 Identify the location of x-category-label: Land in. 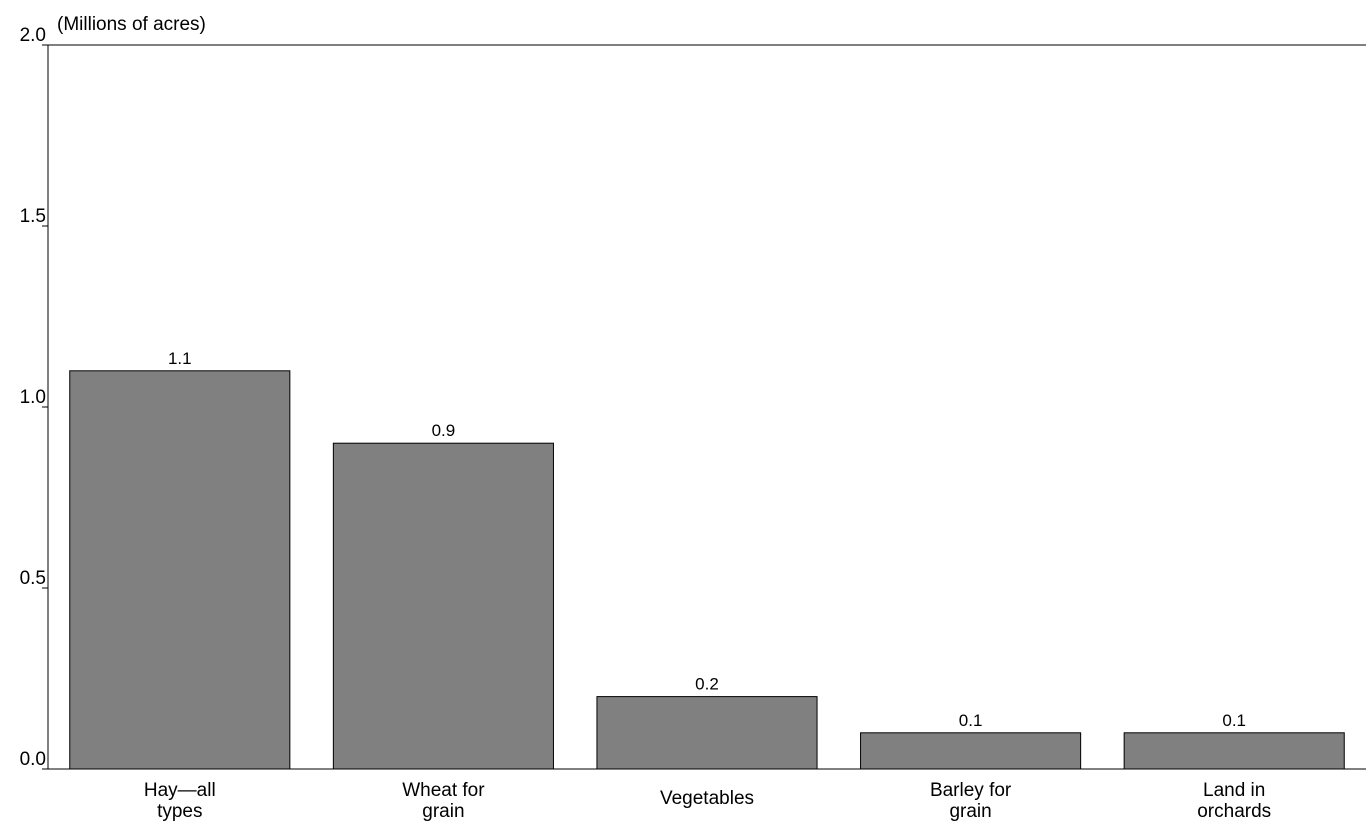
(1234, 790).